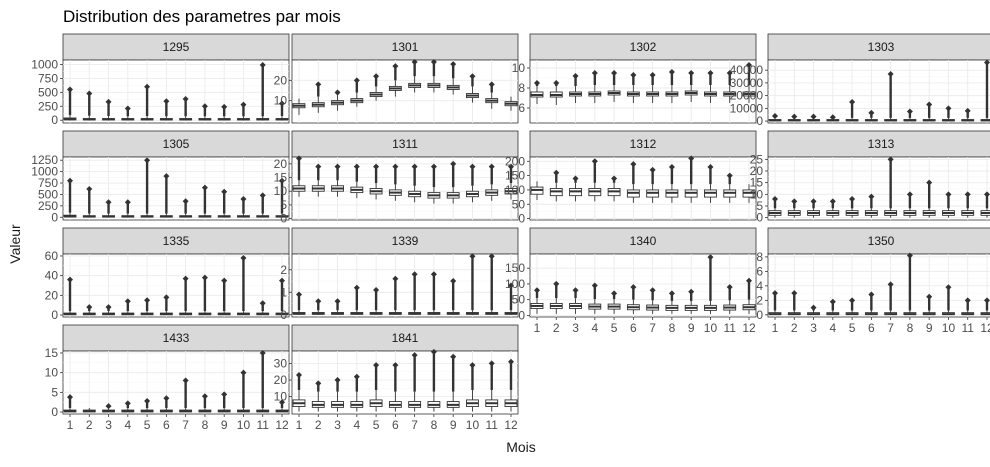 This screenshot has width=990, height=467. I want to click on x-tick-label: 9, so click(691, 328).